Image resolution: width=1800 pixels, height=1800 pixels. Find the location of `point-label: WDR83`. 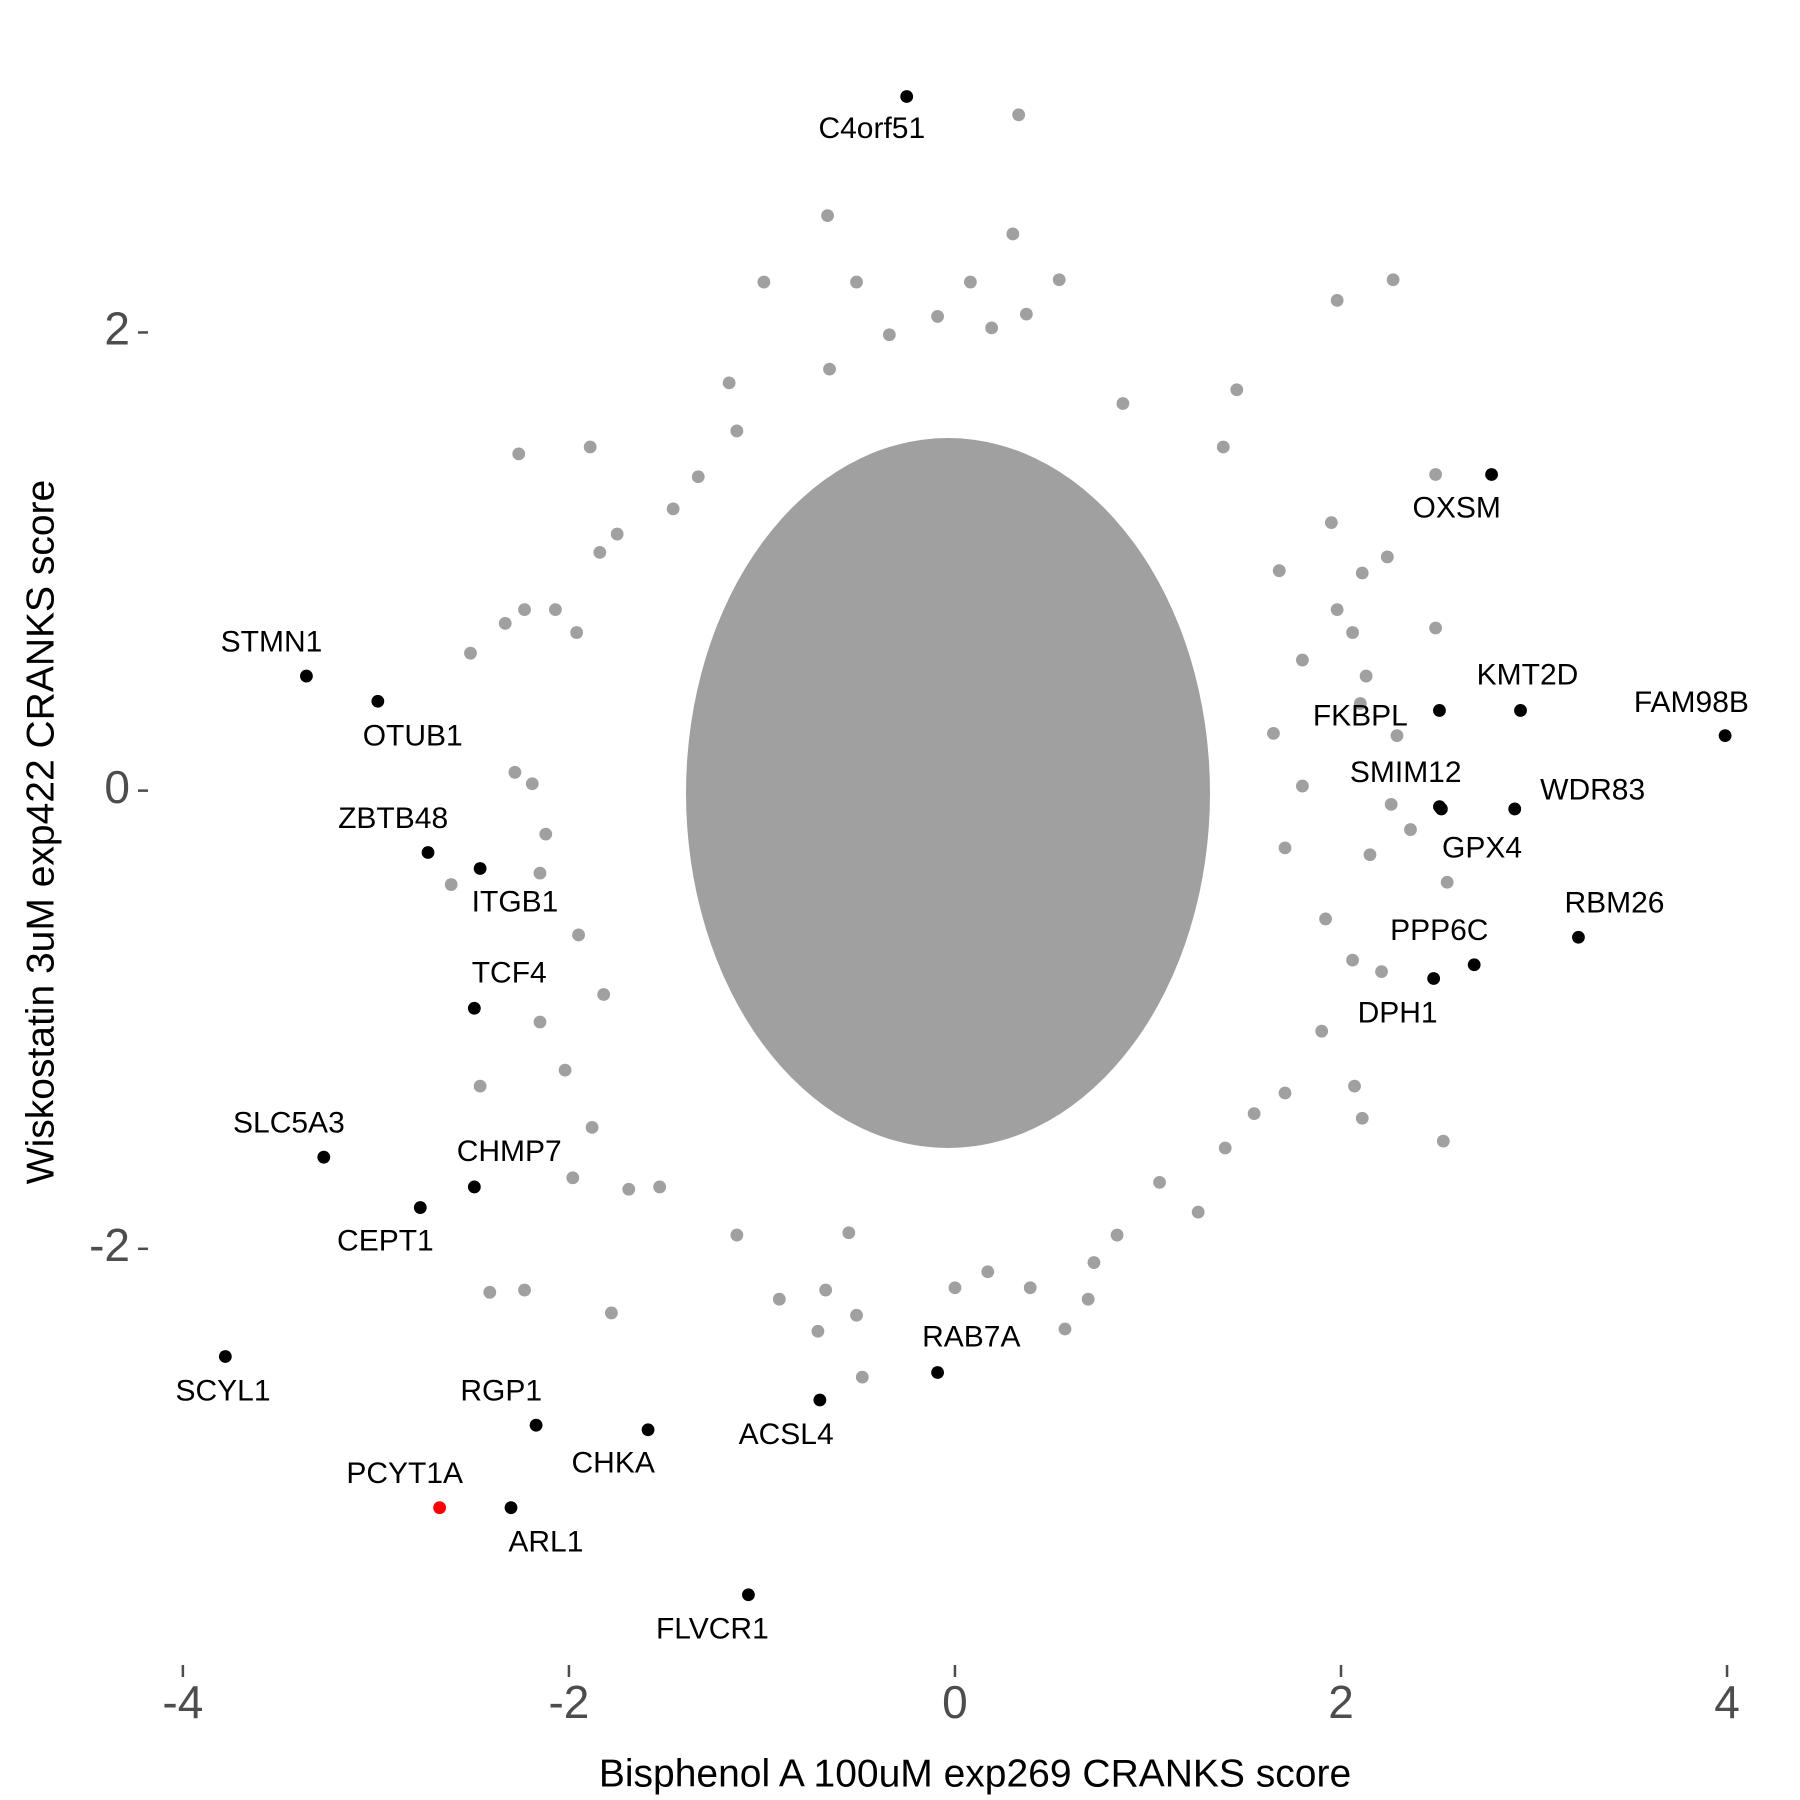

point-label: WDR83 is located at coordinates (1592, 789).